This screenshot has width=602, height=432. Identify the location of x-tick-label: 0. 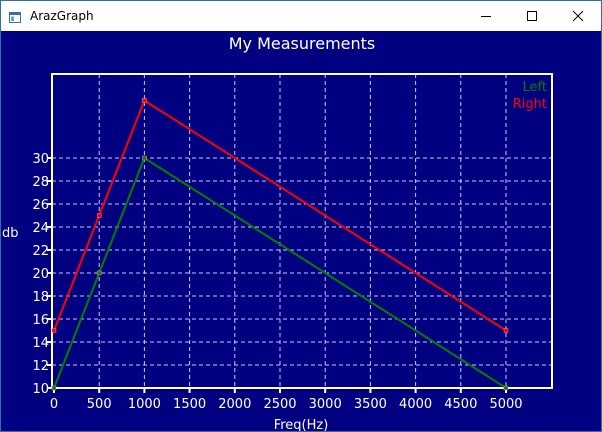
(54, 404).